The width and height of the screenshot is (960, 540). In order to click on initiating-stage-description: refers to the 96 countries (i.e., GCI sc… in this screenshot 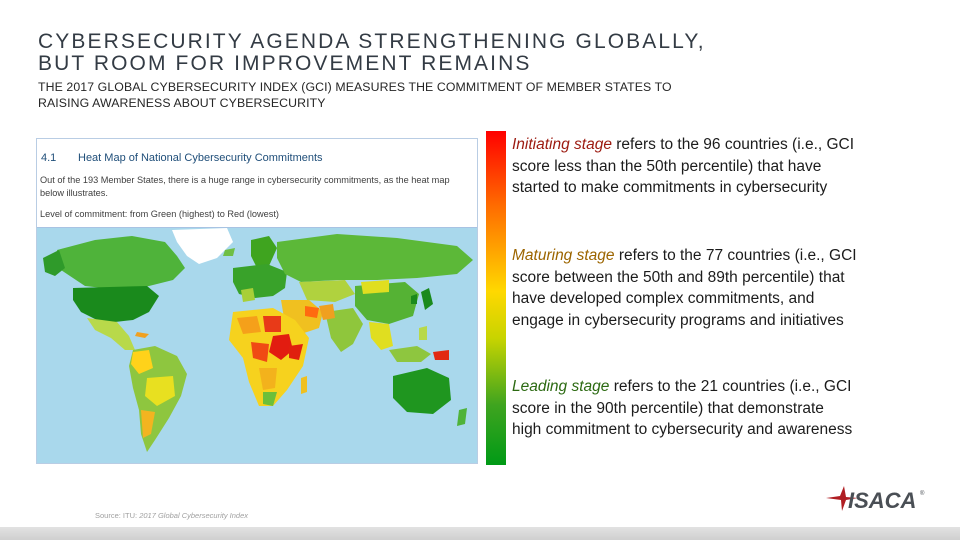, I will do `click(683, 166)`.